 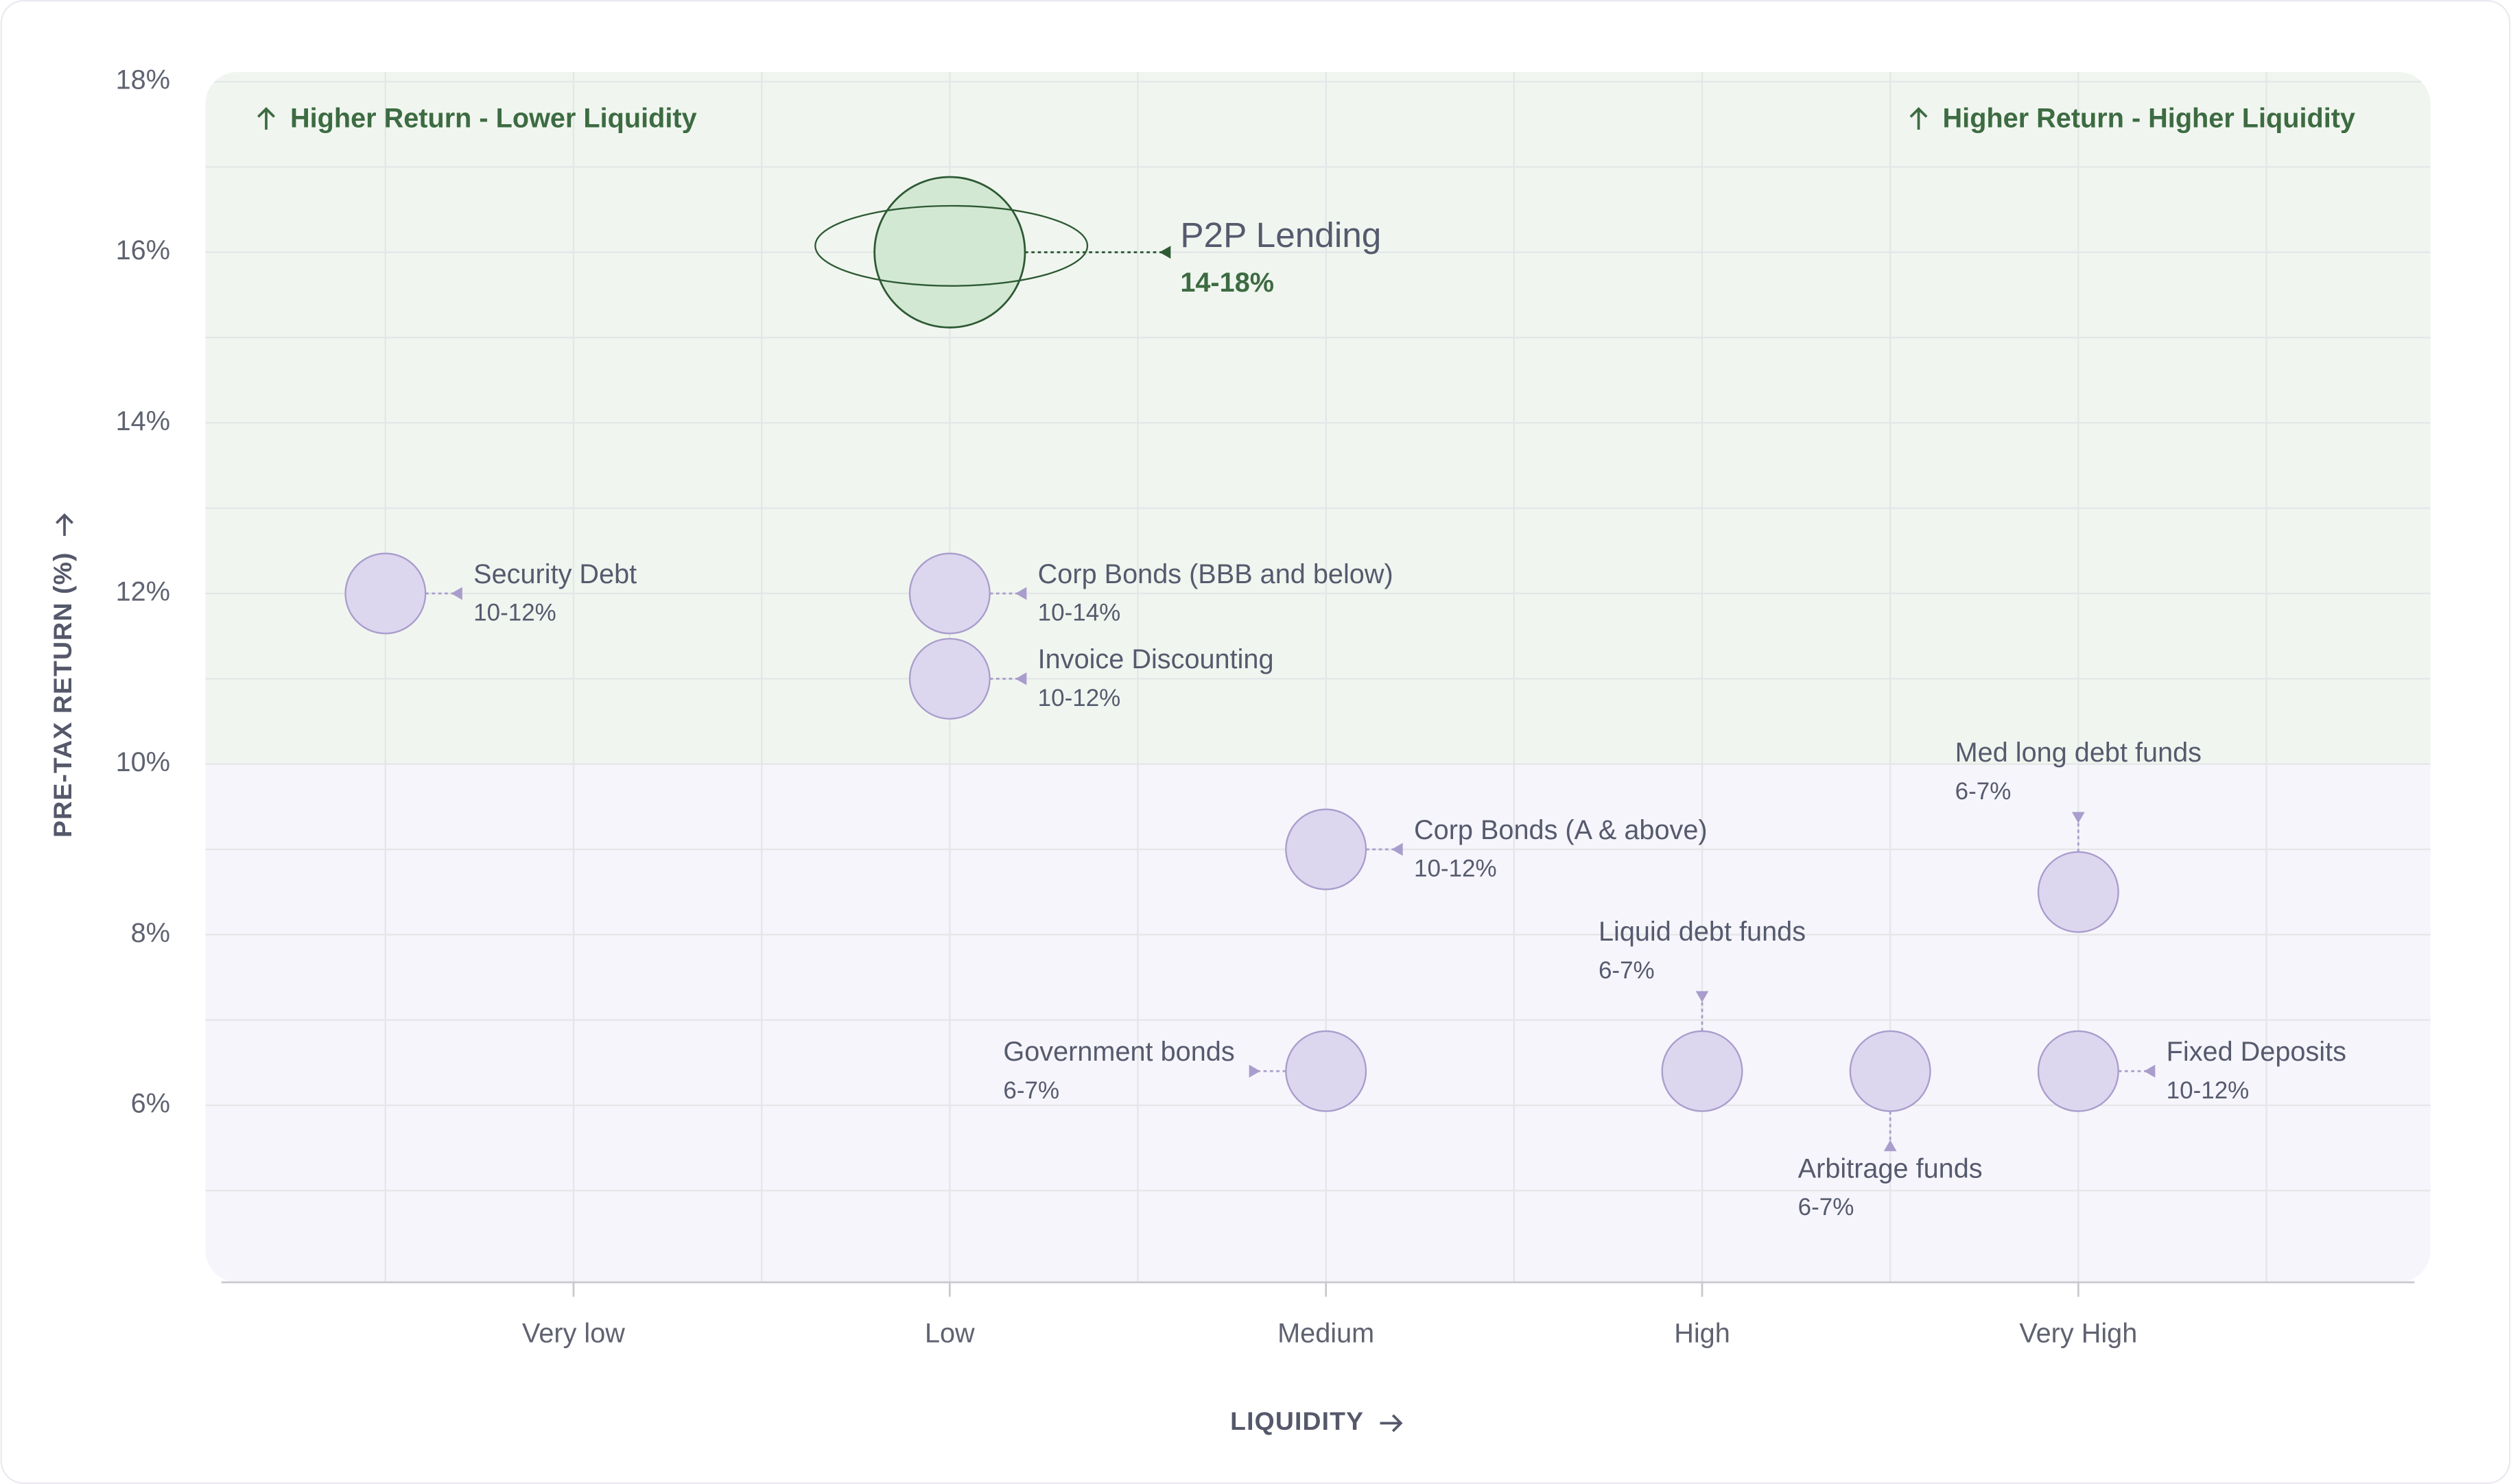 What do you see at coordinates (950, 1333) in the screenshot?
I see `x-tick-label: Low` at bounding box center [950, 1333].